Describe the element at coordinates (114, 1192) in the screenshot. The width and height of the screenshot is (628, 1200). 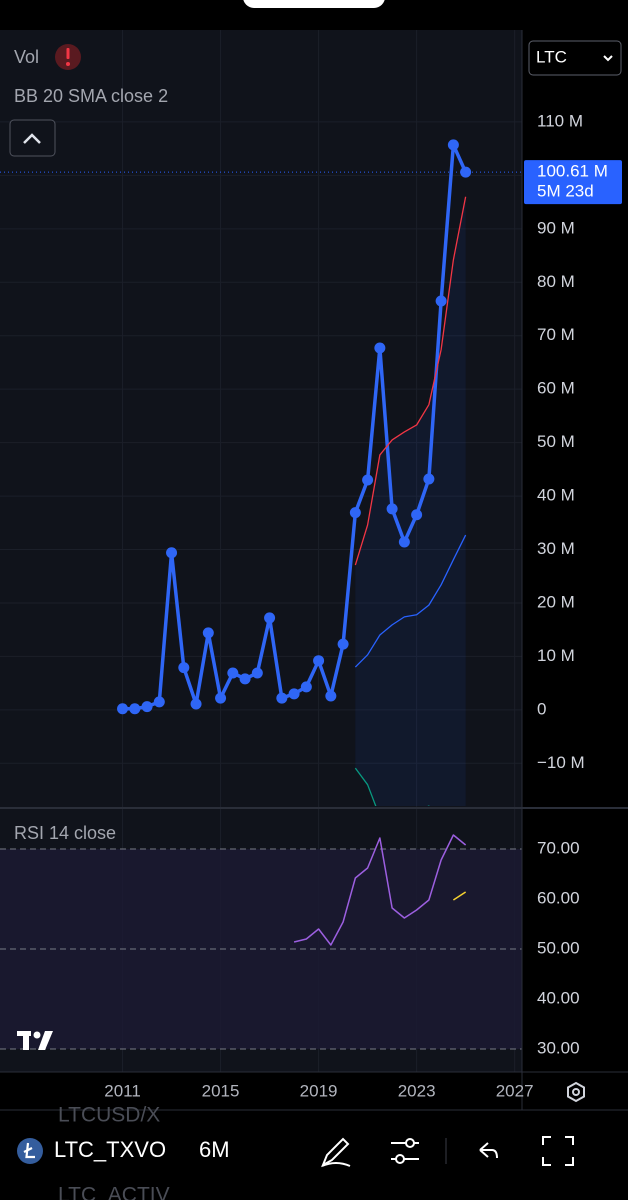
I see `behind-symbol: LTC_ACTIV` at that location.